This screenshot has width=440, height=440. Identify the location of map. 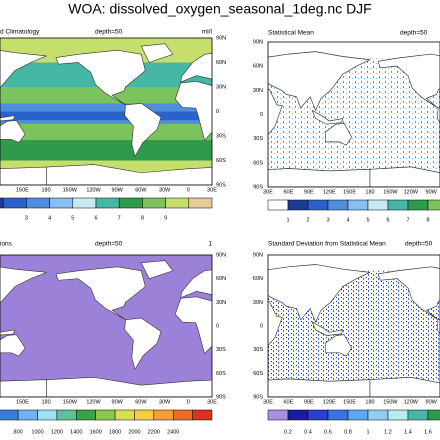
(354, 114).